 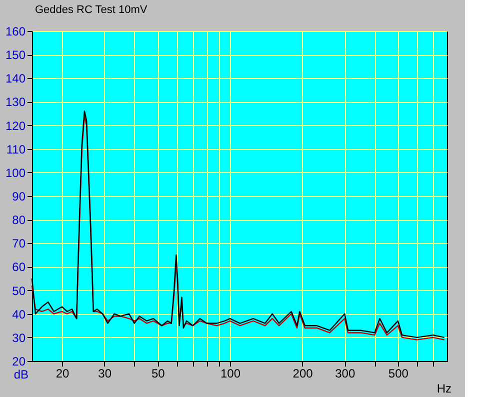 What do you see at coordinates (19, 337) in the screenshot?
I see `y-tick-label: 30` at bounding box center [19, 337].